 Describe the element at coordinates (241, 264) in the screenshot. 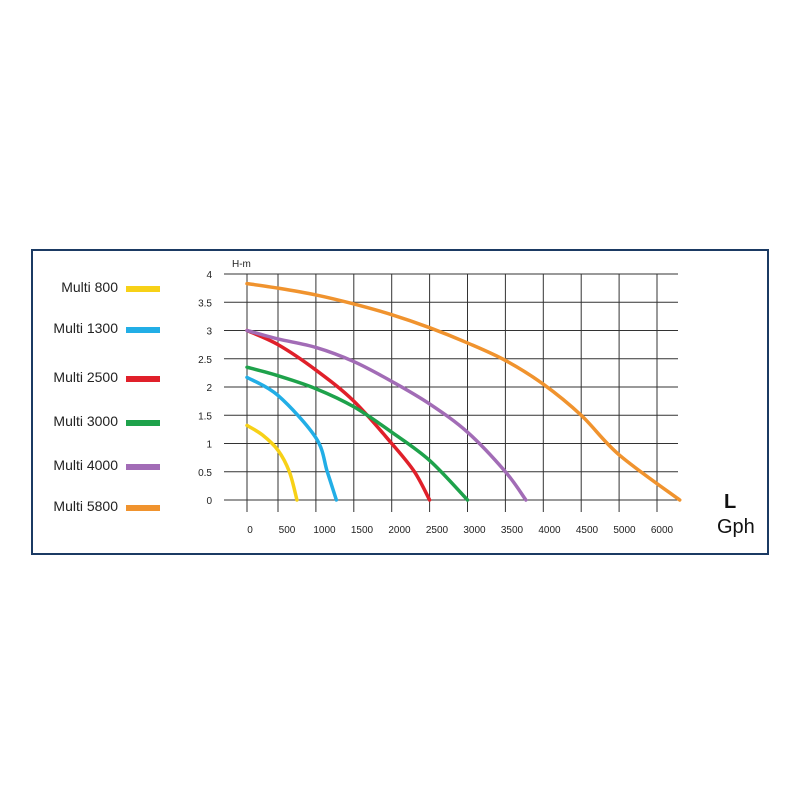

I see `y-axis-label: H-m` at that location.